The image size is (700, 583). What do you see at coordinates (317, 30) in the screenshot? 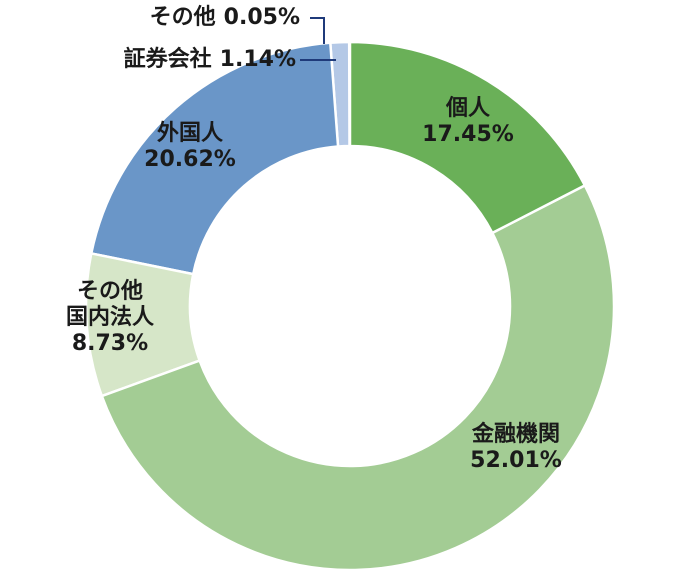
I see `leader-line` at bounding box center [317, 30].